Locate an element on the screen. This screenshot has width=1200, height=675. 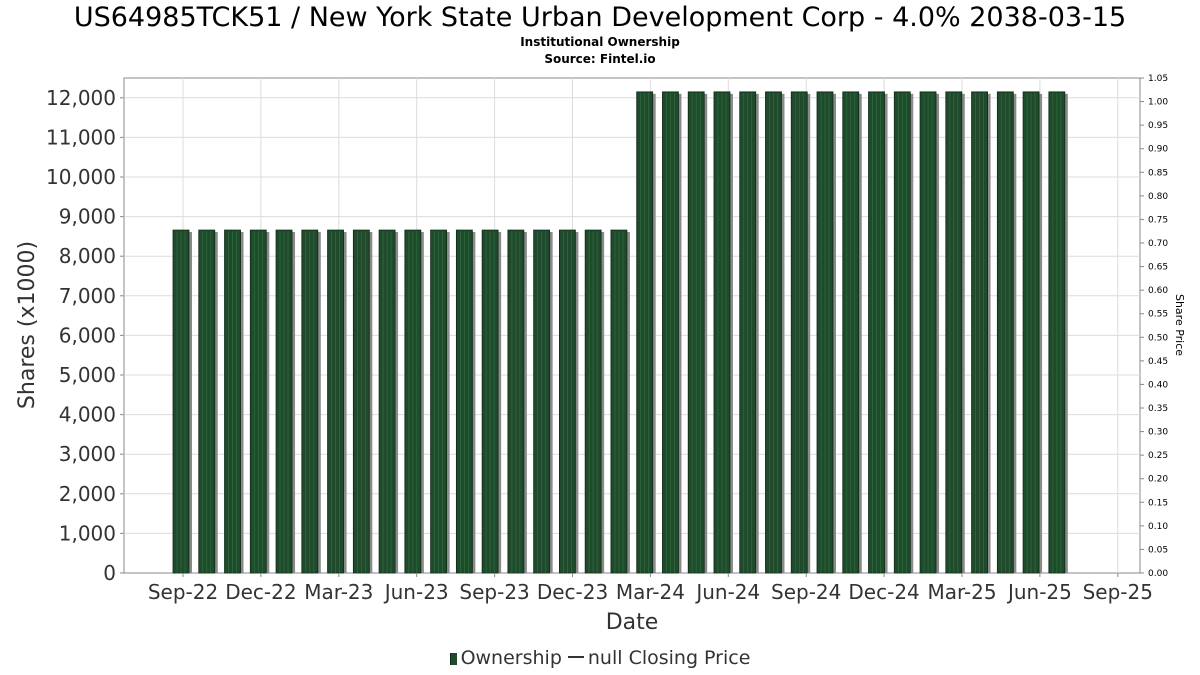
y-tick-label: 6,000 is located at coordinates (87, 335).